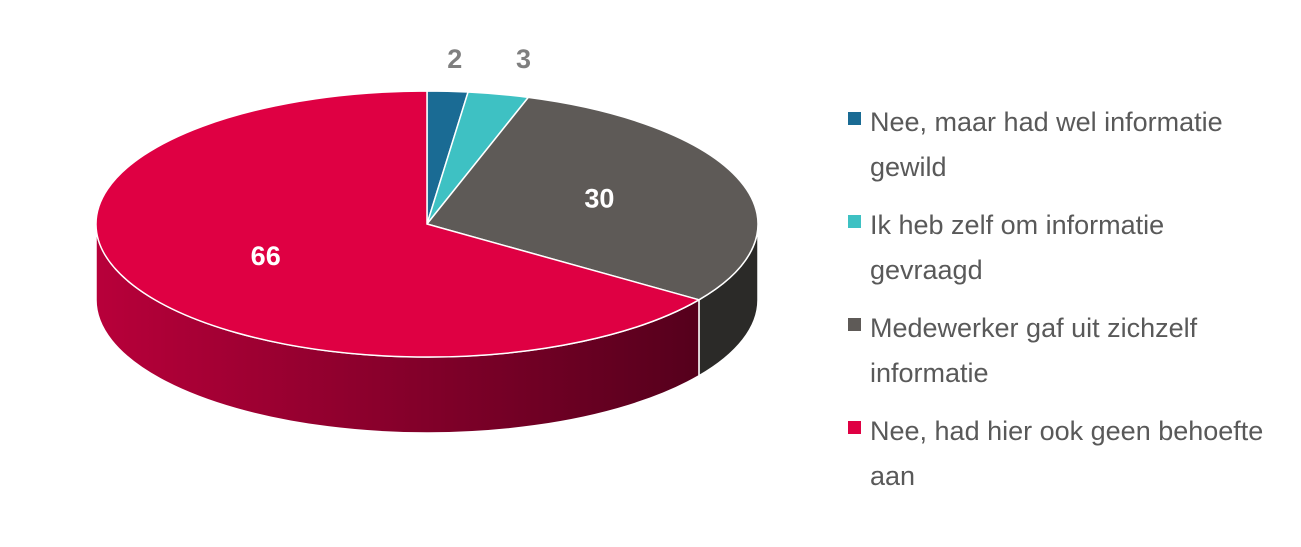  Describe the element at coordinates (1067, 453) in the screenshot. I see `legend-label: Nee, had hier ook geen behoefte aan` at that location.